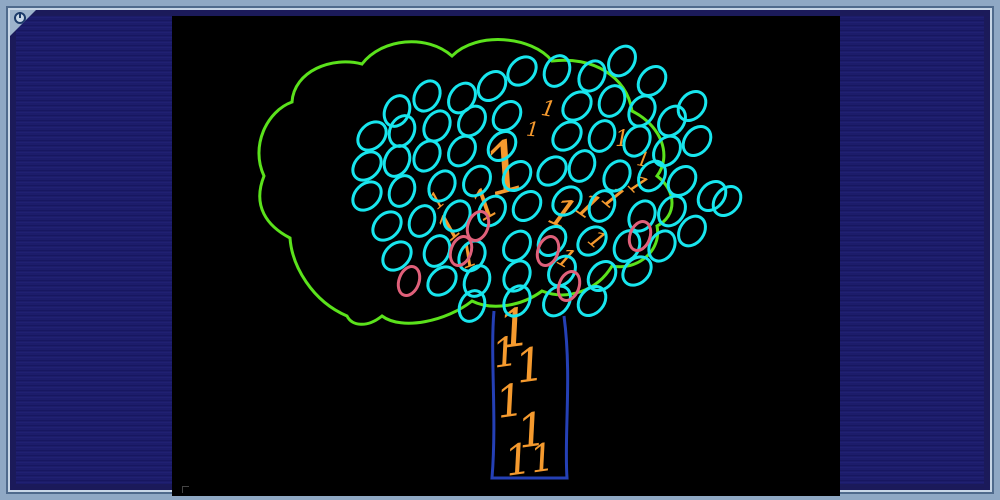 The height and width of the screenshot is (500, 1000). I want to click on left-side-panel, so click(94, 250).